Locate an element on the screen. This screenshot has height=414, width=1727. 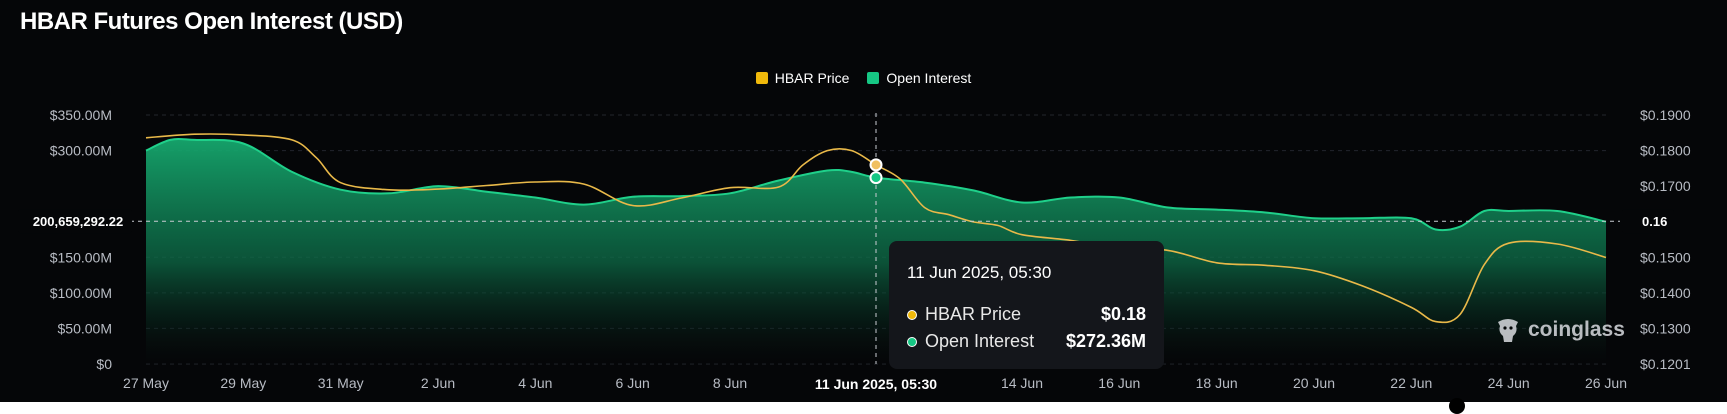
x-tick-label: 31 May is located at coordinates (341, 383).